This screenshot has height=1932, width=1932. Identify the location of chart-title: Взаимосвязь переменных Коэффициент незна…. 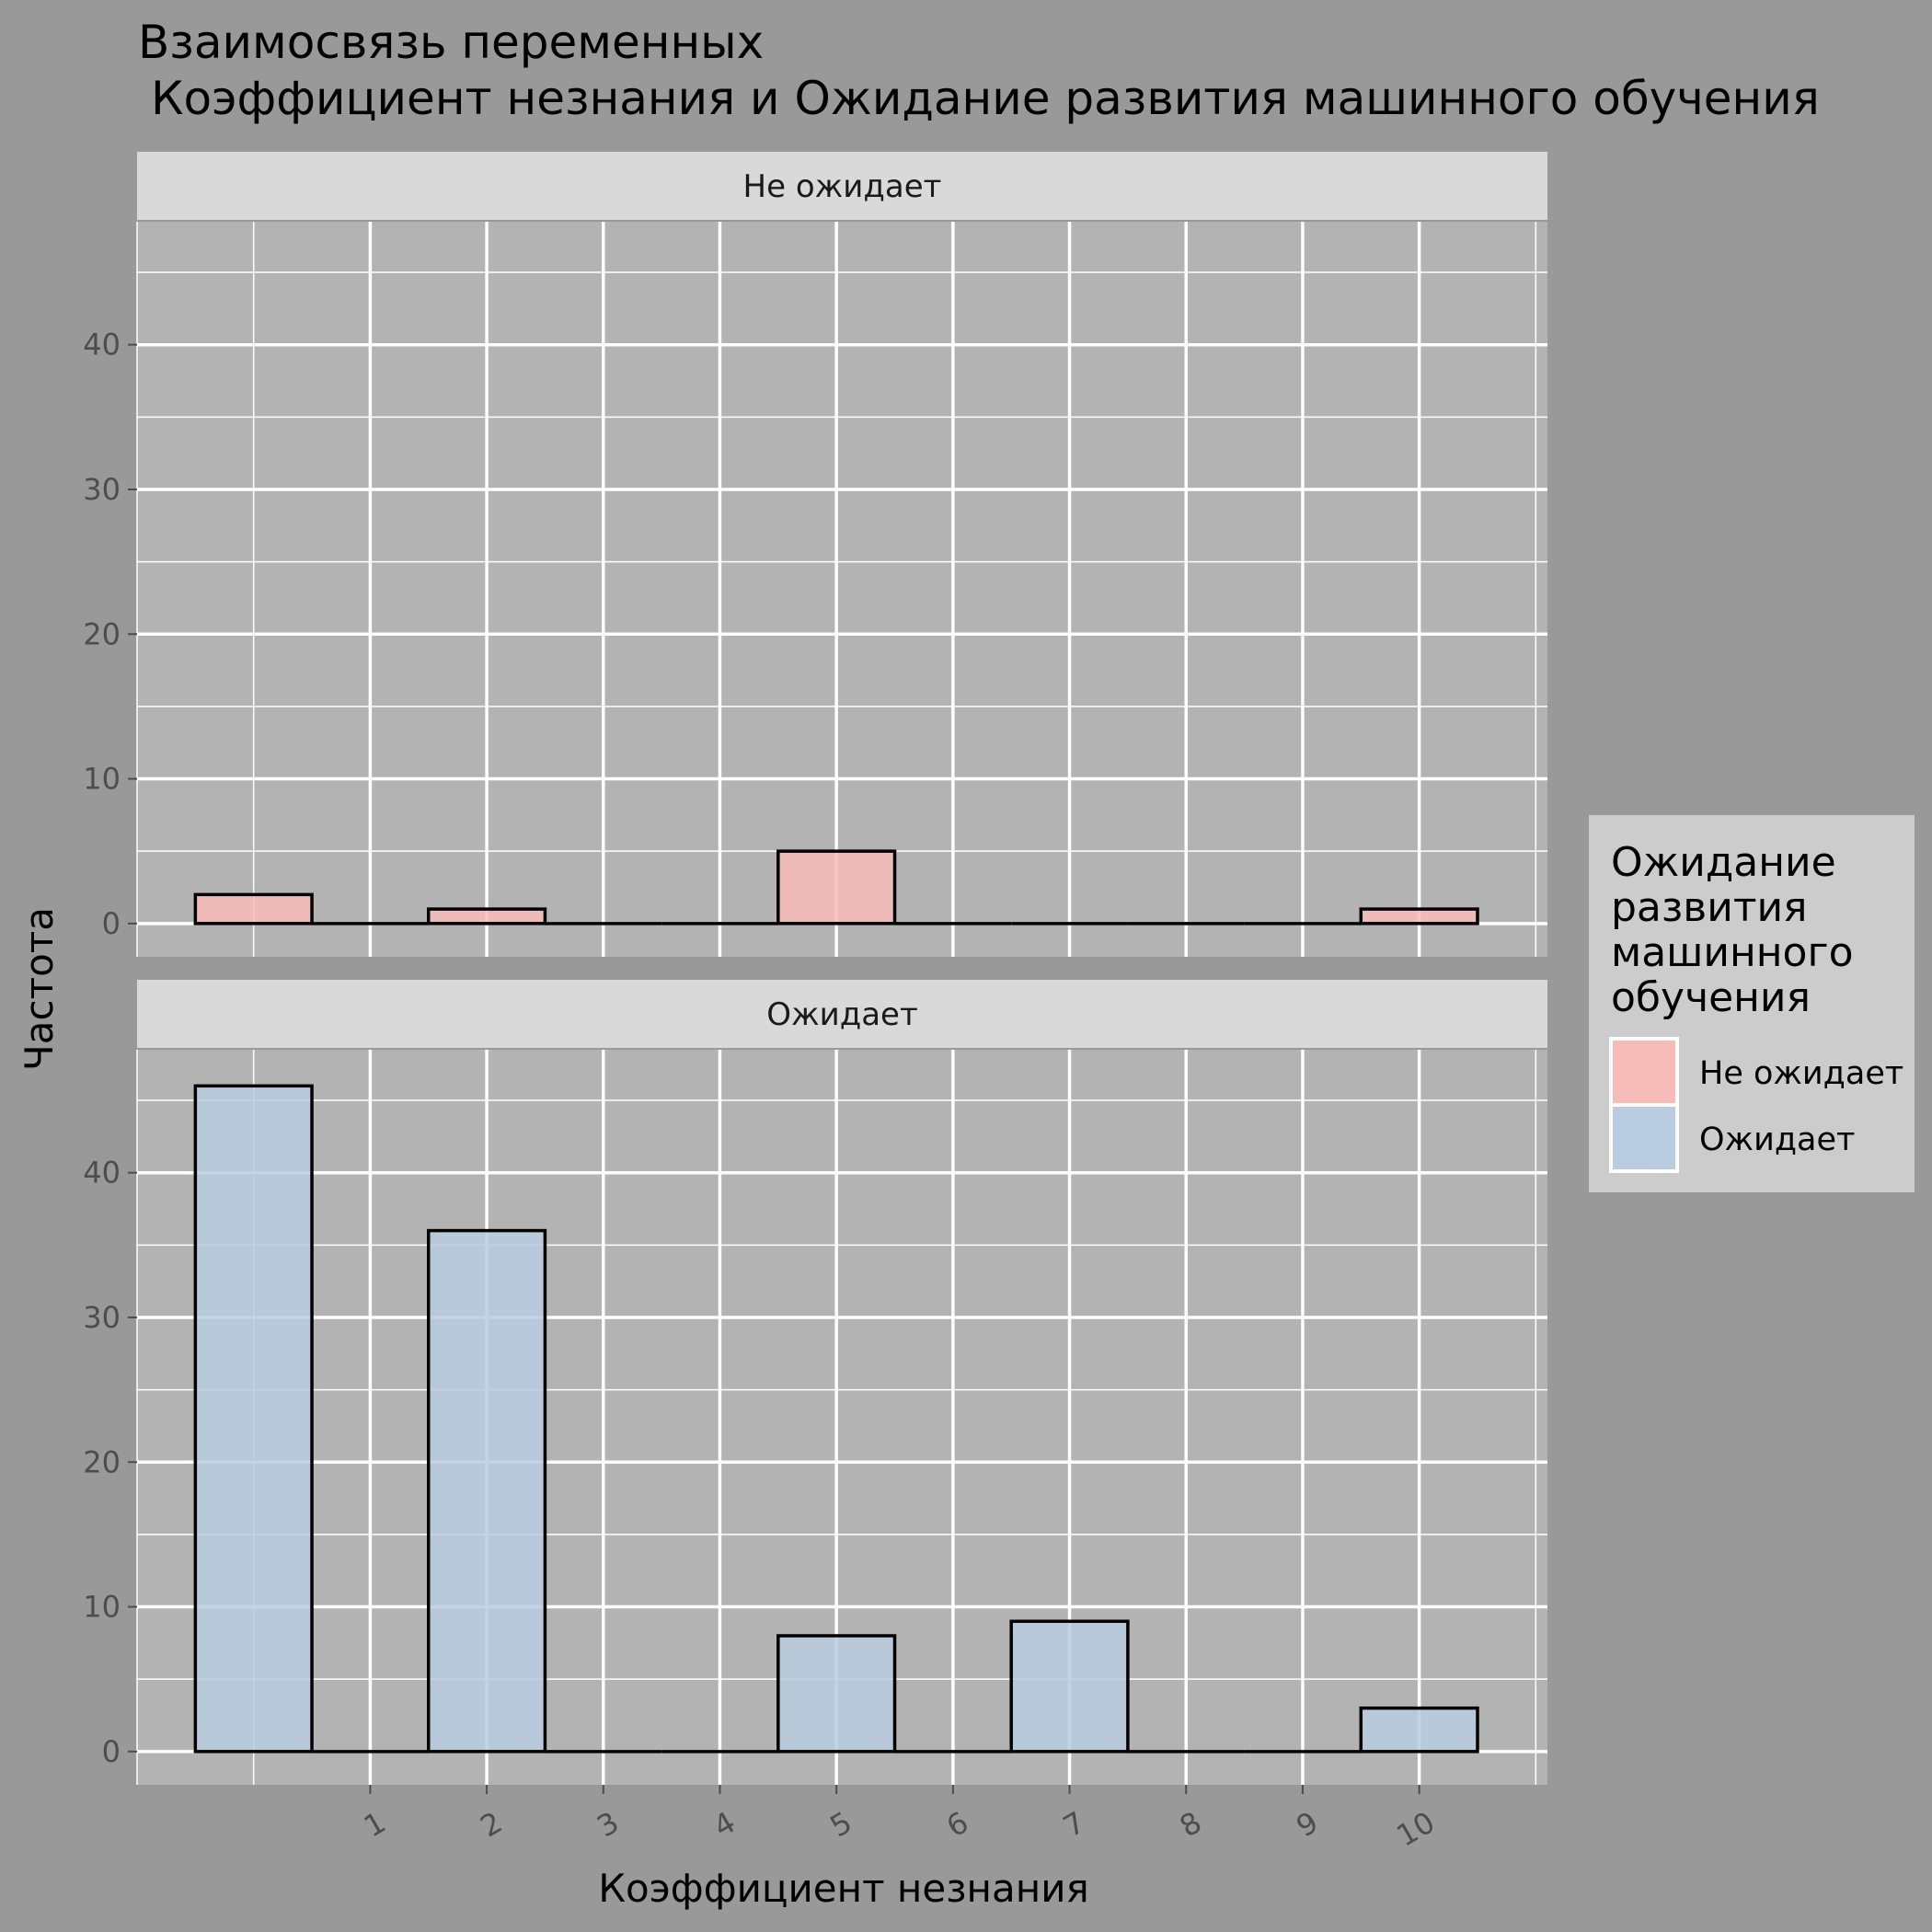
(979, 70).